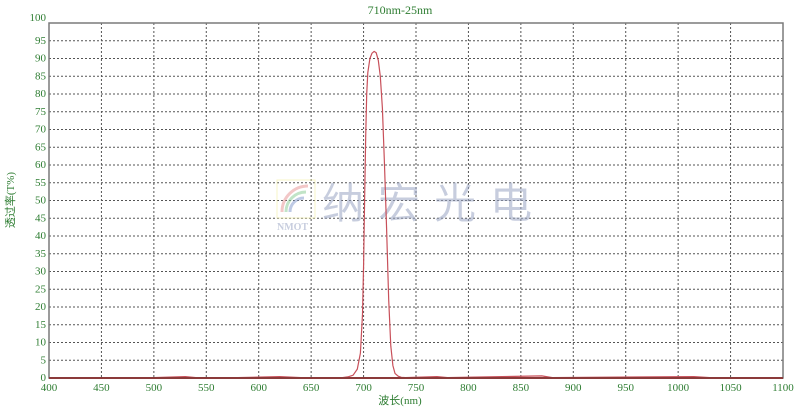 This screenshot has height=416, width=800. Describe the element at coordinates (292, 227) in the screenshot. I see `logo-text: NMOT` at that location.